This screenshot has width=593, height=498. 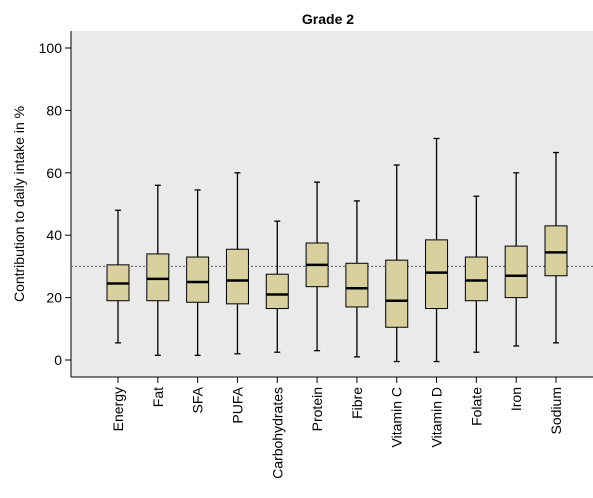 I want to click on x-tick-label: Fibre, so click(x=357, y=403).